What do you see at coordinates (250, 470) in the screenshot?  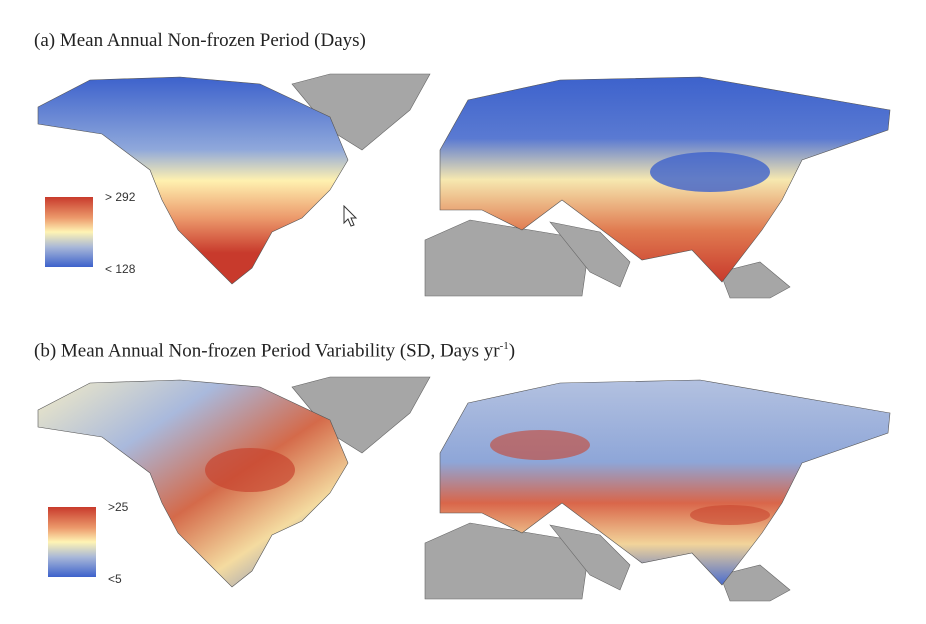 I see `great-plains-high-variability` at bounding box center [250, 470].